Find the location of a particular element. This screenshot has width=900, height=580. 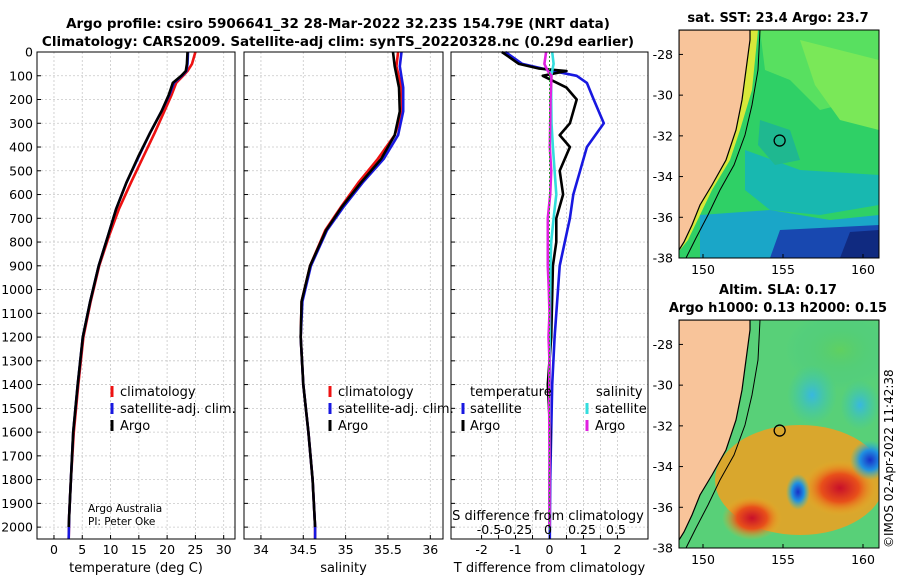

y-tick-label: 300 is located at coordinates (21, 123).